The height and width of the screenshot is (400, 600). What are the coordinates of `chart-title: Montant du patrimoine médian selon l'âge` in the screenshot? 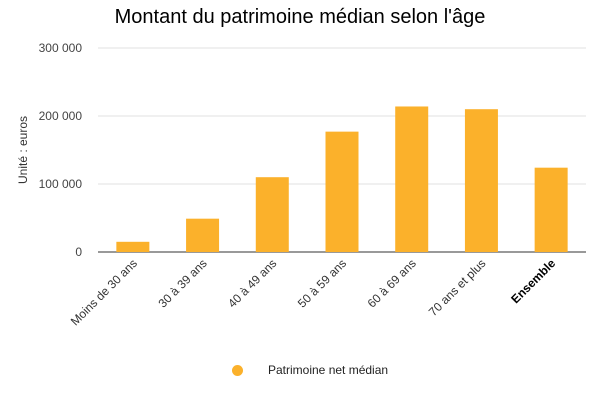 It's located at (300, 17).